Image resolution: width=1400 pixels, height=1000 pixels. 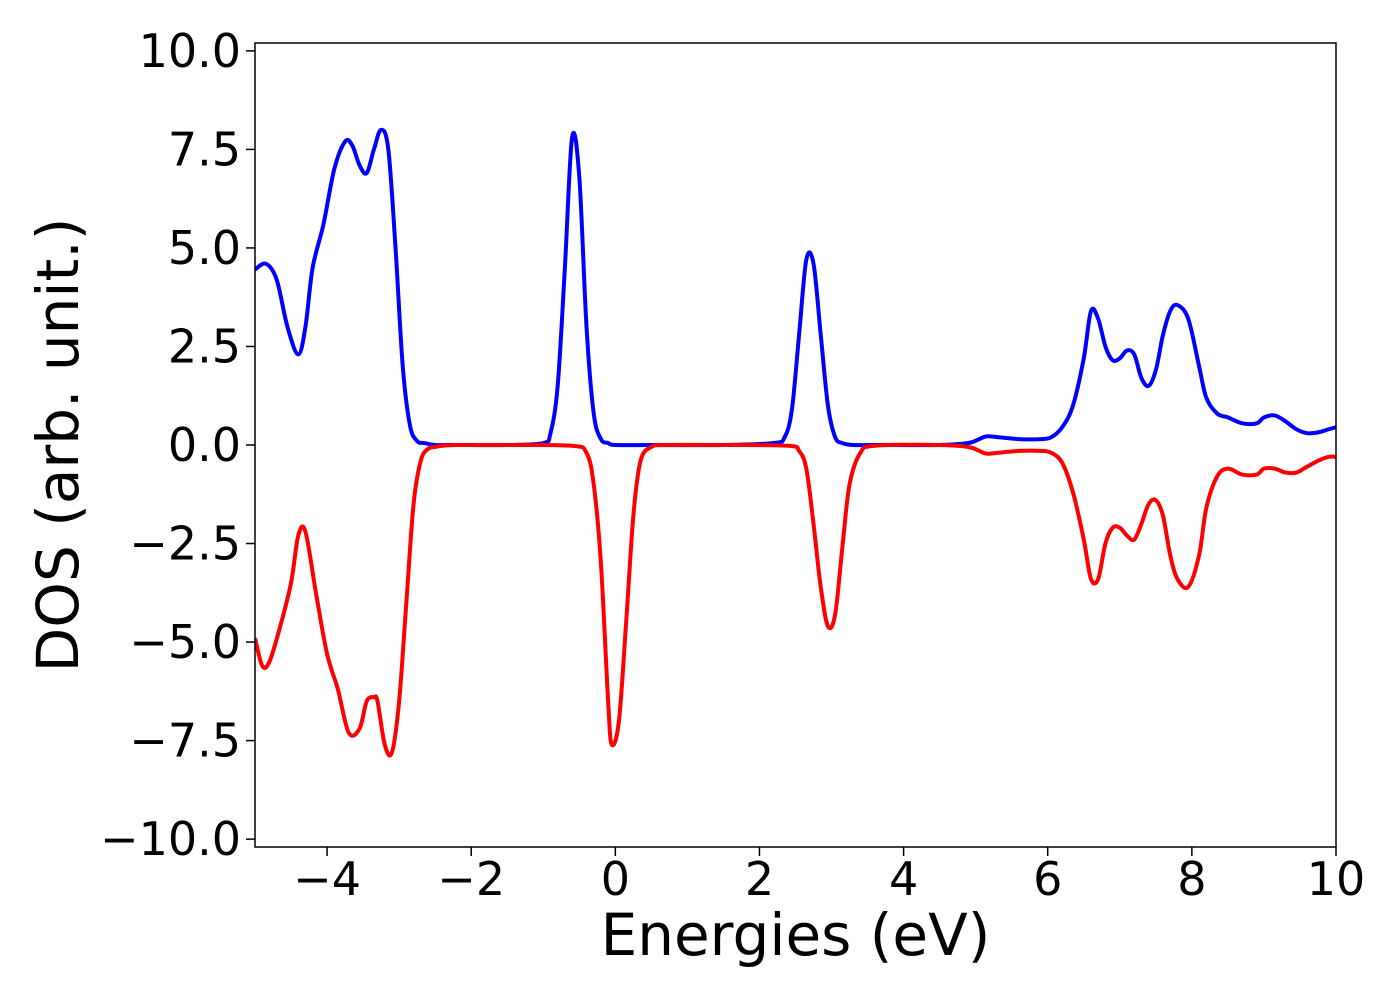 What do you see at coordinates (185, 642) in the screenshot?
I see `y-tick-label: −5.0` at bounding box center [185, 642].